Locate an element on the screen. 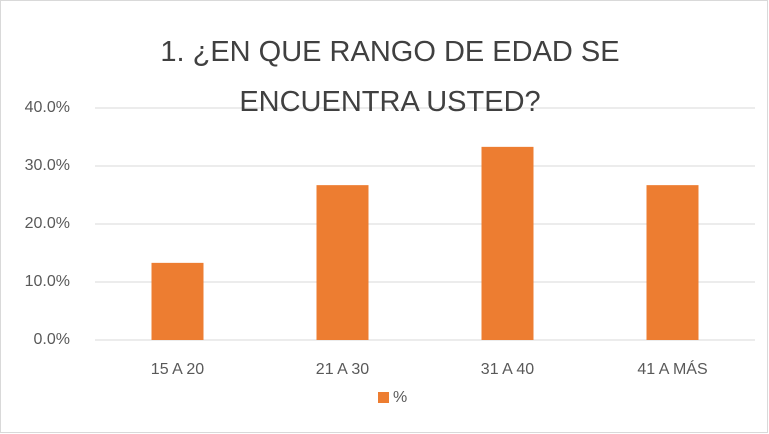 This screenshot has width=769, height=434. y-tick-label: 40.0% is located at coordinates (47, 107).